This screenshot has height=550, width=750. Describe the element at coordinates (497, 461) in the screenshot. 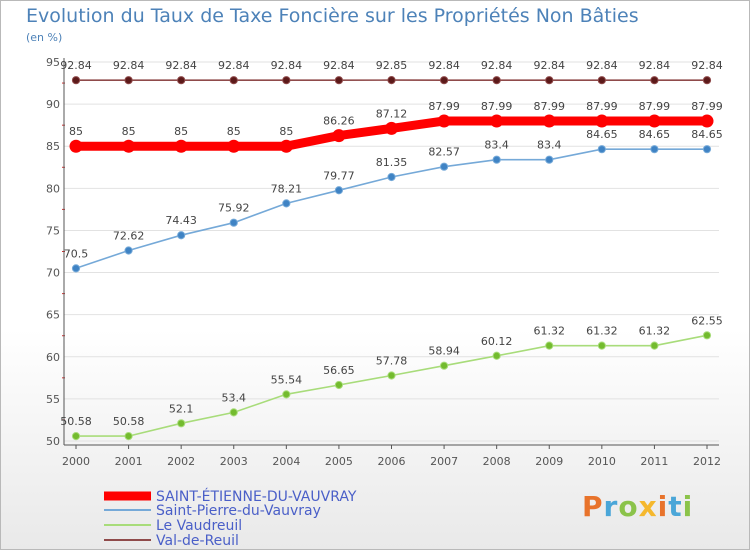

I see `x-tick-label: 2008` at that location.